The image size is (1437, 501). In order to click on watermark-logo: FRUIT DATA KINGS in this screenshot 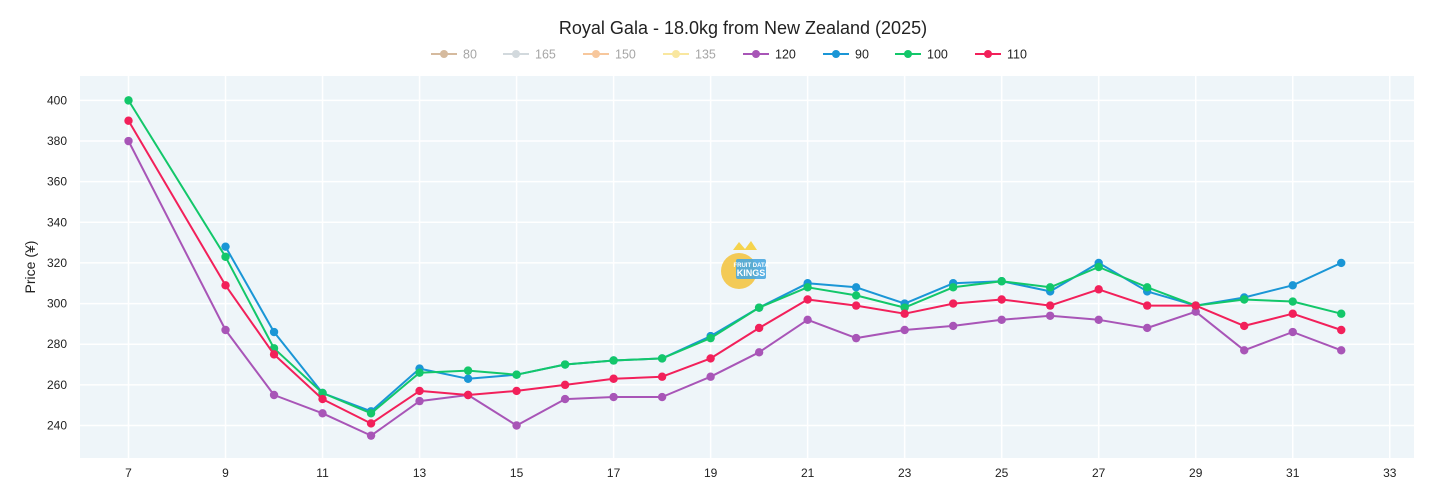, I will do `click(745, 265)`.